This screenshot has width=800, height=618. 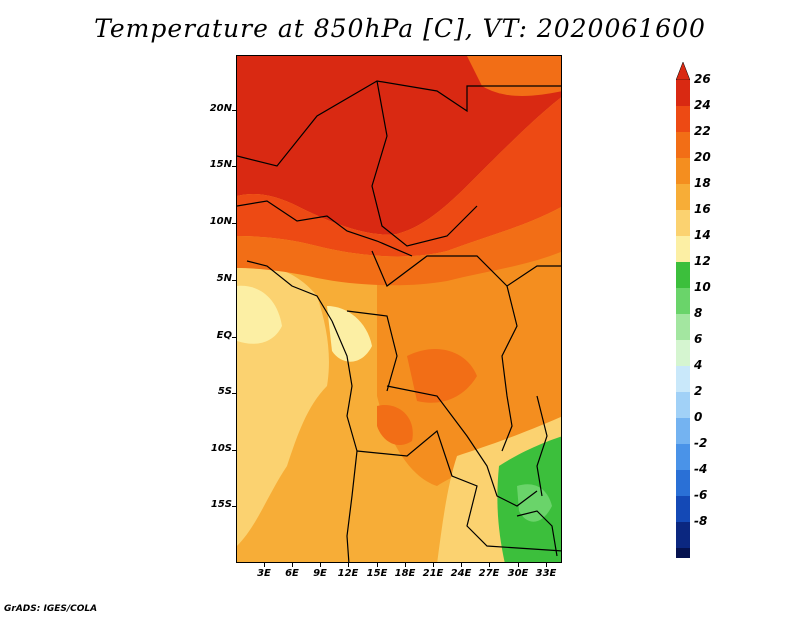 What do you see at coordinates (683, 71) in the screenshot?
I see `colorbar-top-cap` at bounding box center [683, 71].